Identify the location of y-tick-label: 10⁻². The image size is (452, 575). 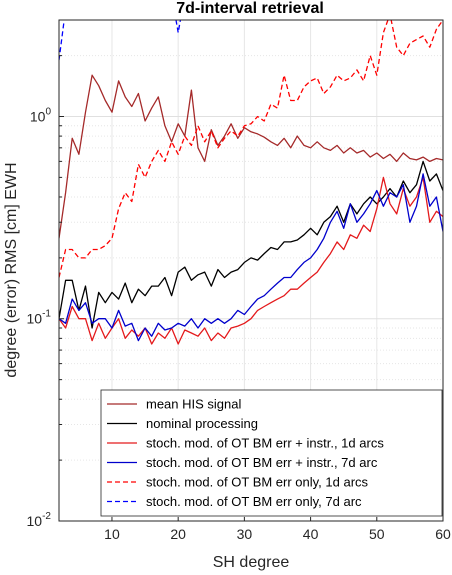
(39, 520).